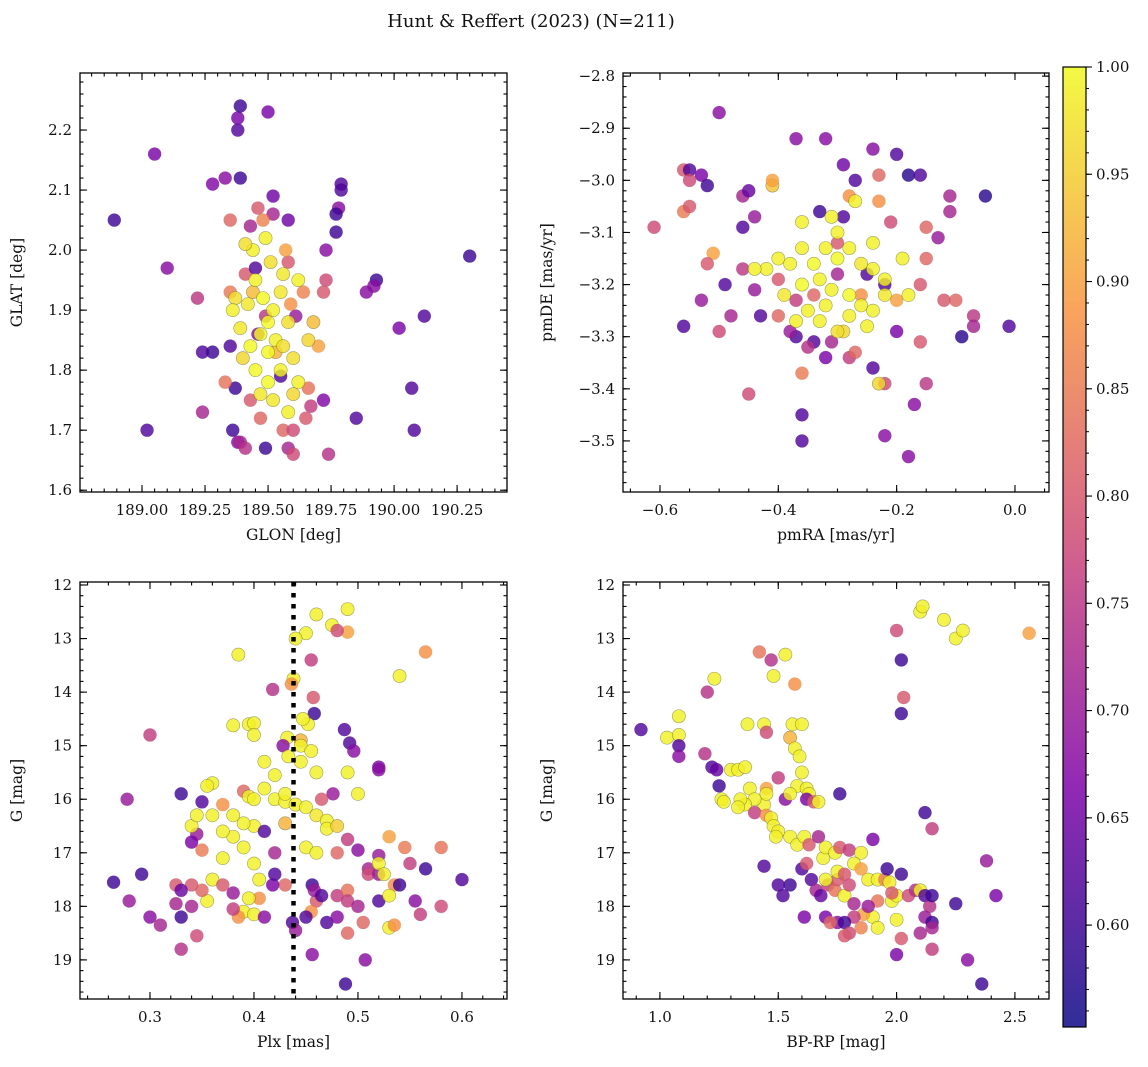 The image size is (1148, 1067). I want to click on x-tick-label: −0.2, so click(896, 510).